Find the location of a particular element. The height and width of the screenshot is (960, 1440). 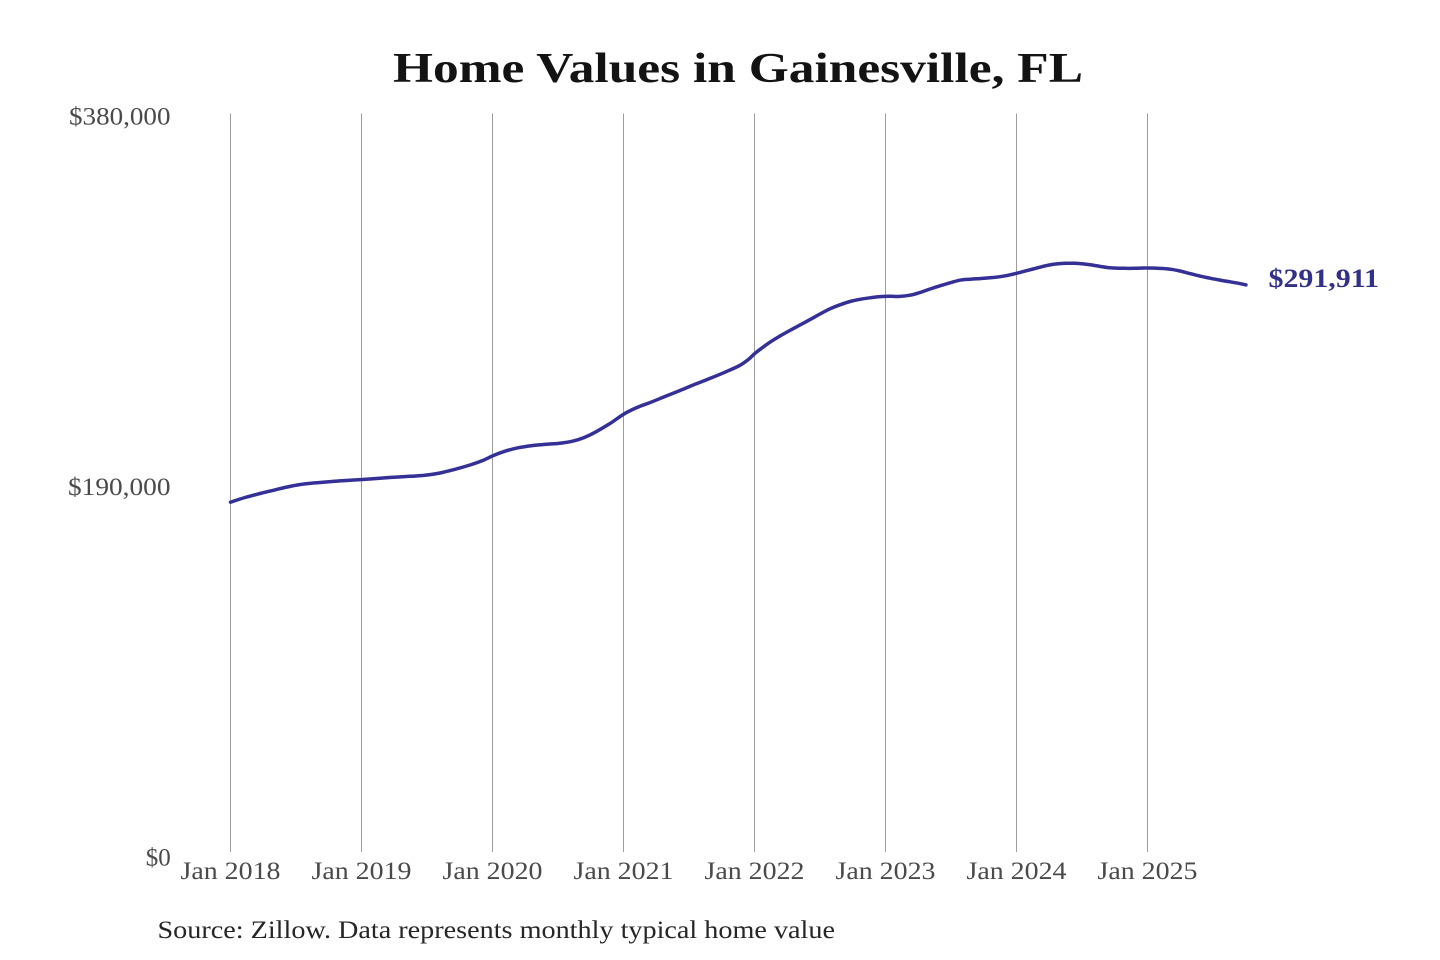

svg-text: Jan 2024 is located at coordinates (1017, 871).